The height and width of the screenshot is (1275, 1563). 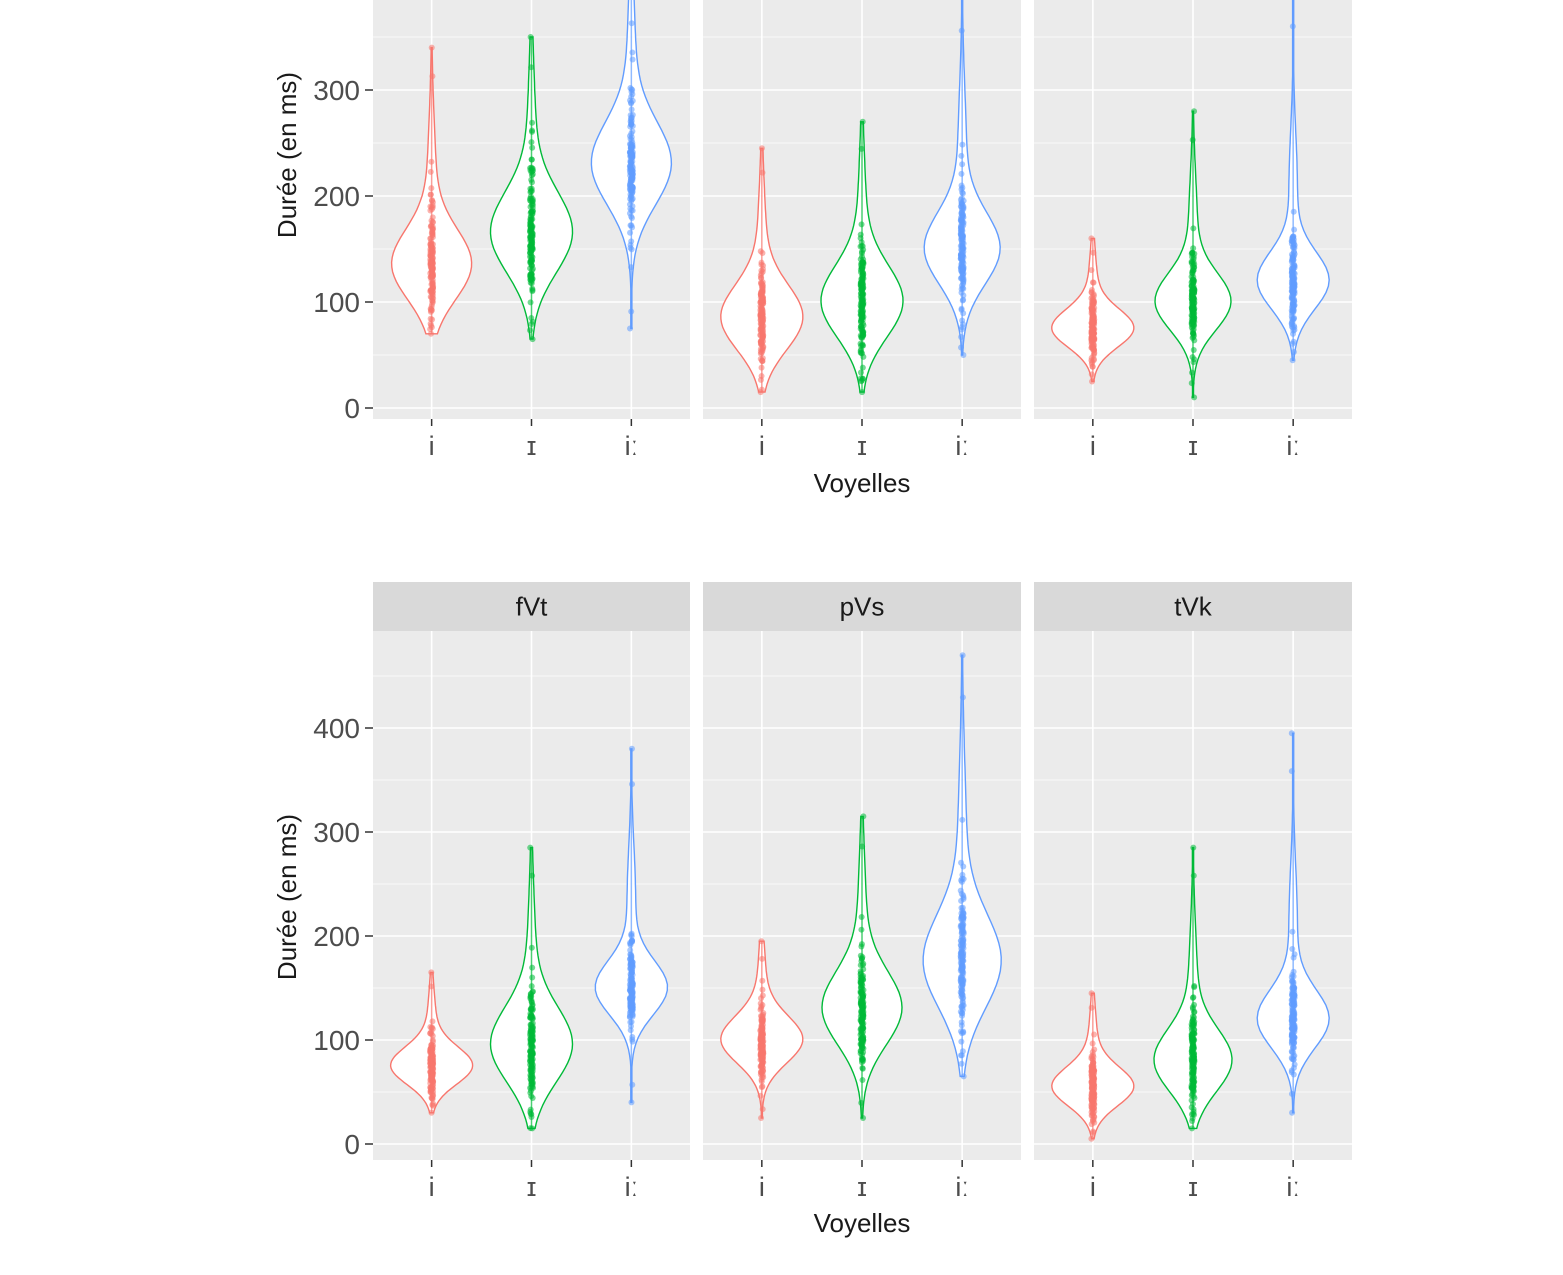 I want to click on facet-panel-1-3: i ɪ iː, so click(x=1193, y=230).